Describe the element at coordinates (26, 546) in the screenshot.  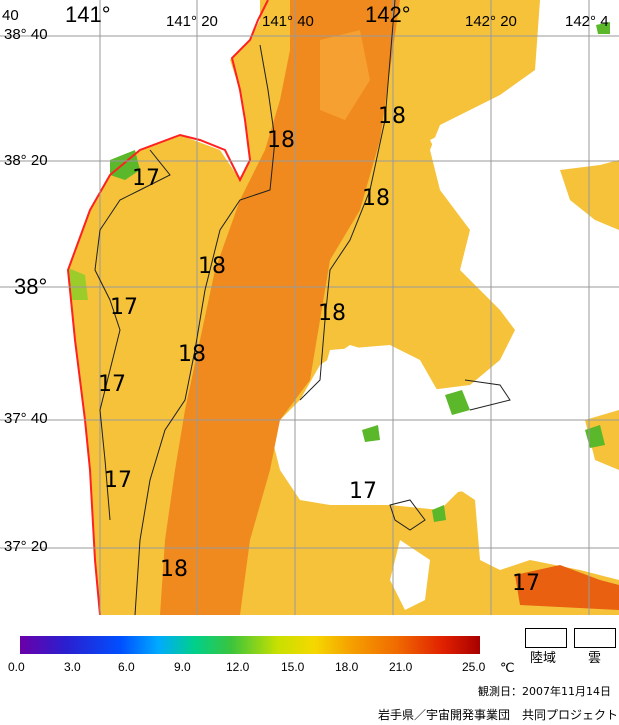
I see `lat-label-37-20: 37° 20` at that location.